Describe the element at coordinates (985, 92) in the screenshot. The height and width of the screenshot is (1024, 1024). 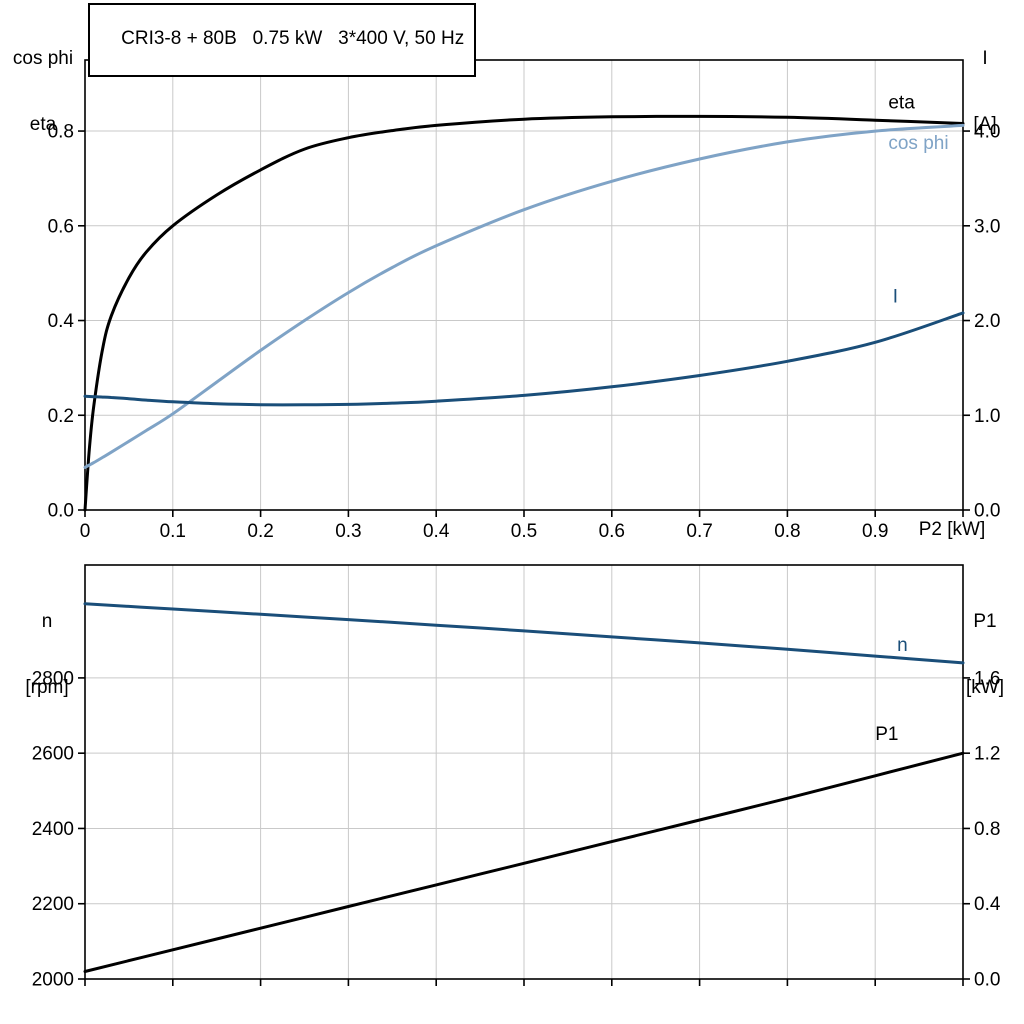
I see `top-right-axis-label: I [A]` at that location.